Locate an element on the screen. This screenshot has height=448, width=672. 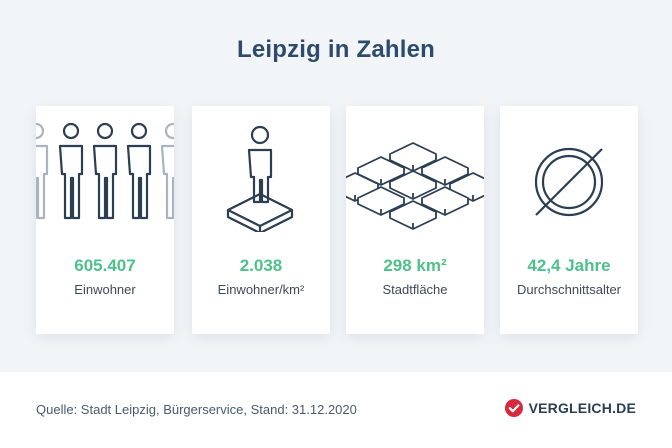
stat-card-density: 2.038 Einwohner/km² is located at coordinates (261, 220).